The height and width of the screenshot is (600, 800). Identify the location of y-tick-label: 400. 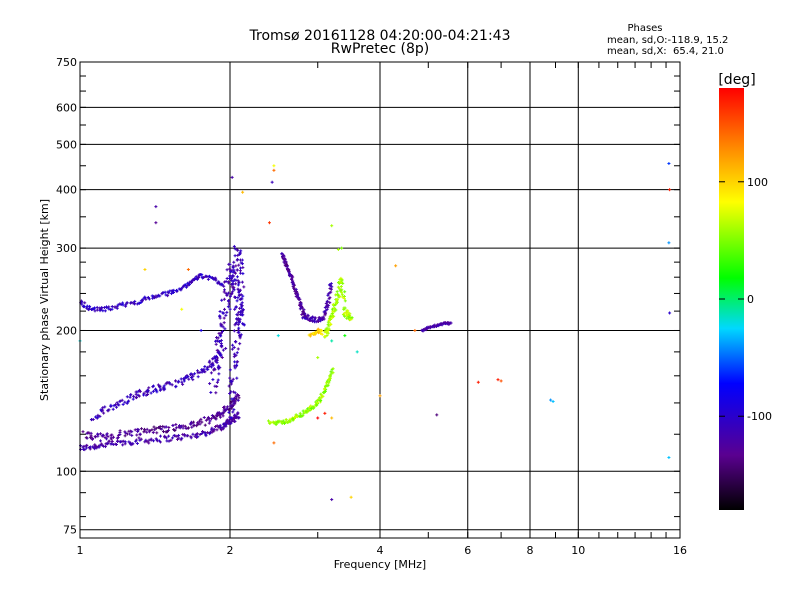
(66, 190).